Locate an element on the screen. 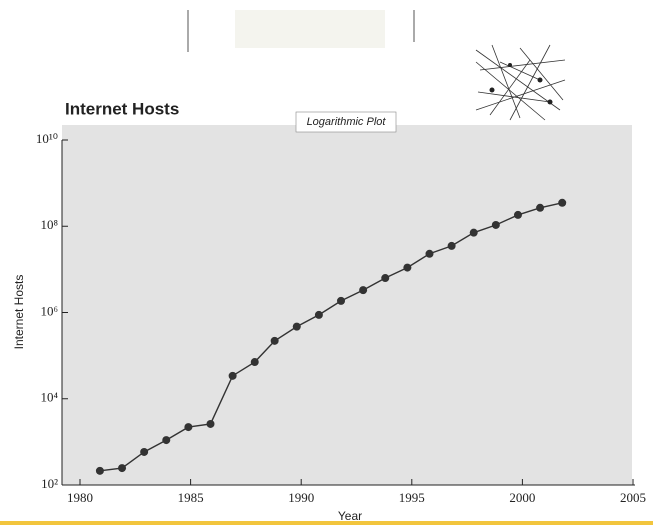 This screenshot has width=653, height=525. x-tick-label: 1980 is located at coordinates (80, 497).